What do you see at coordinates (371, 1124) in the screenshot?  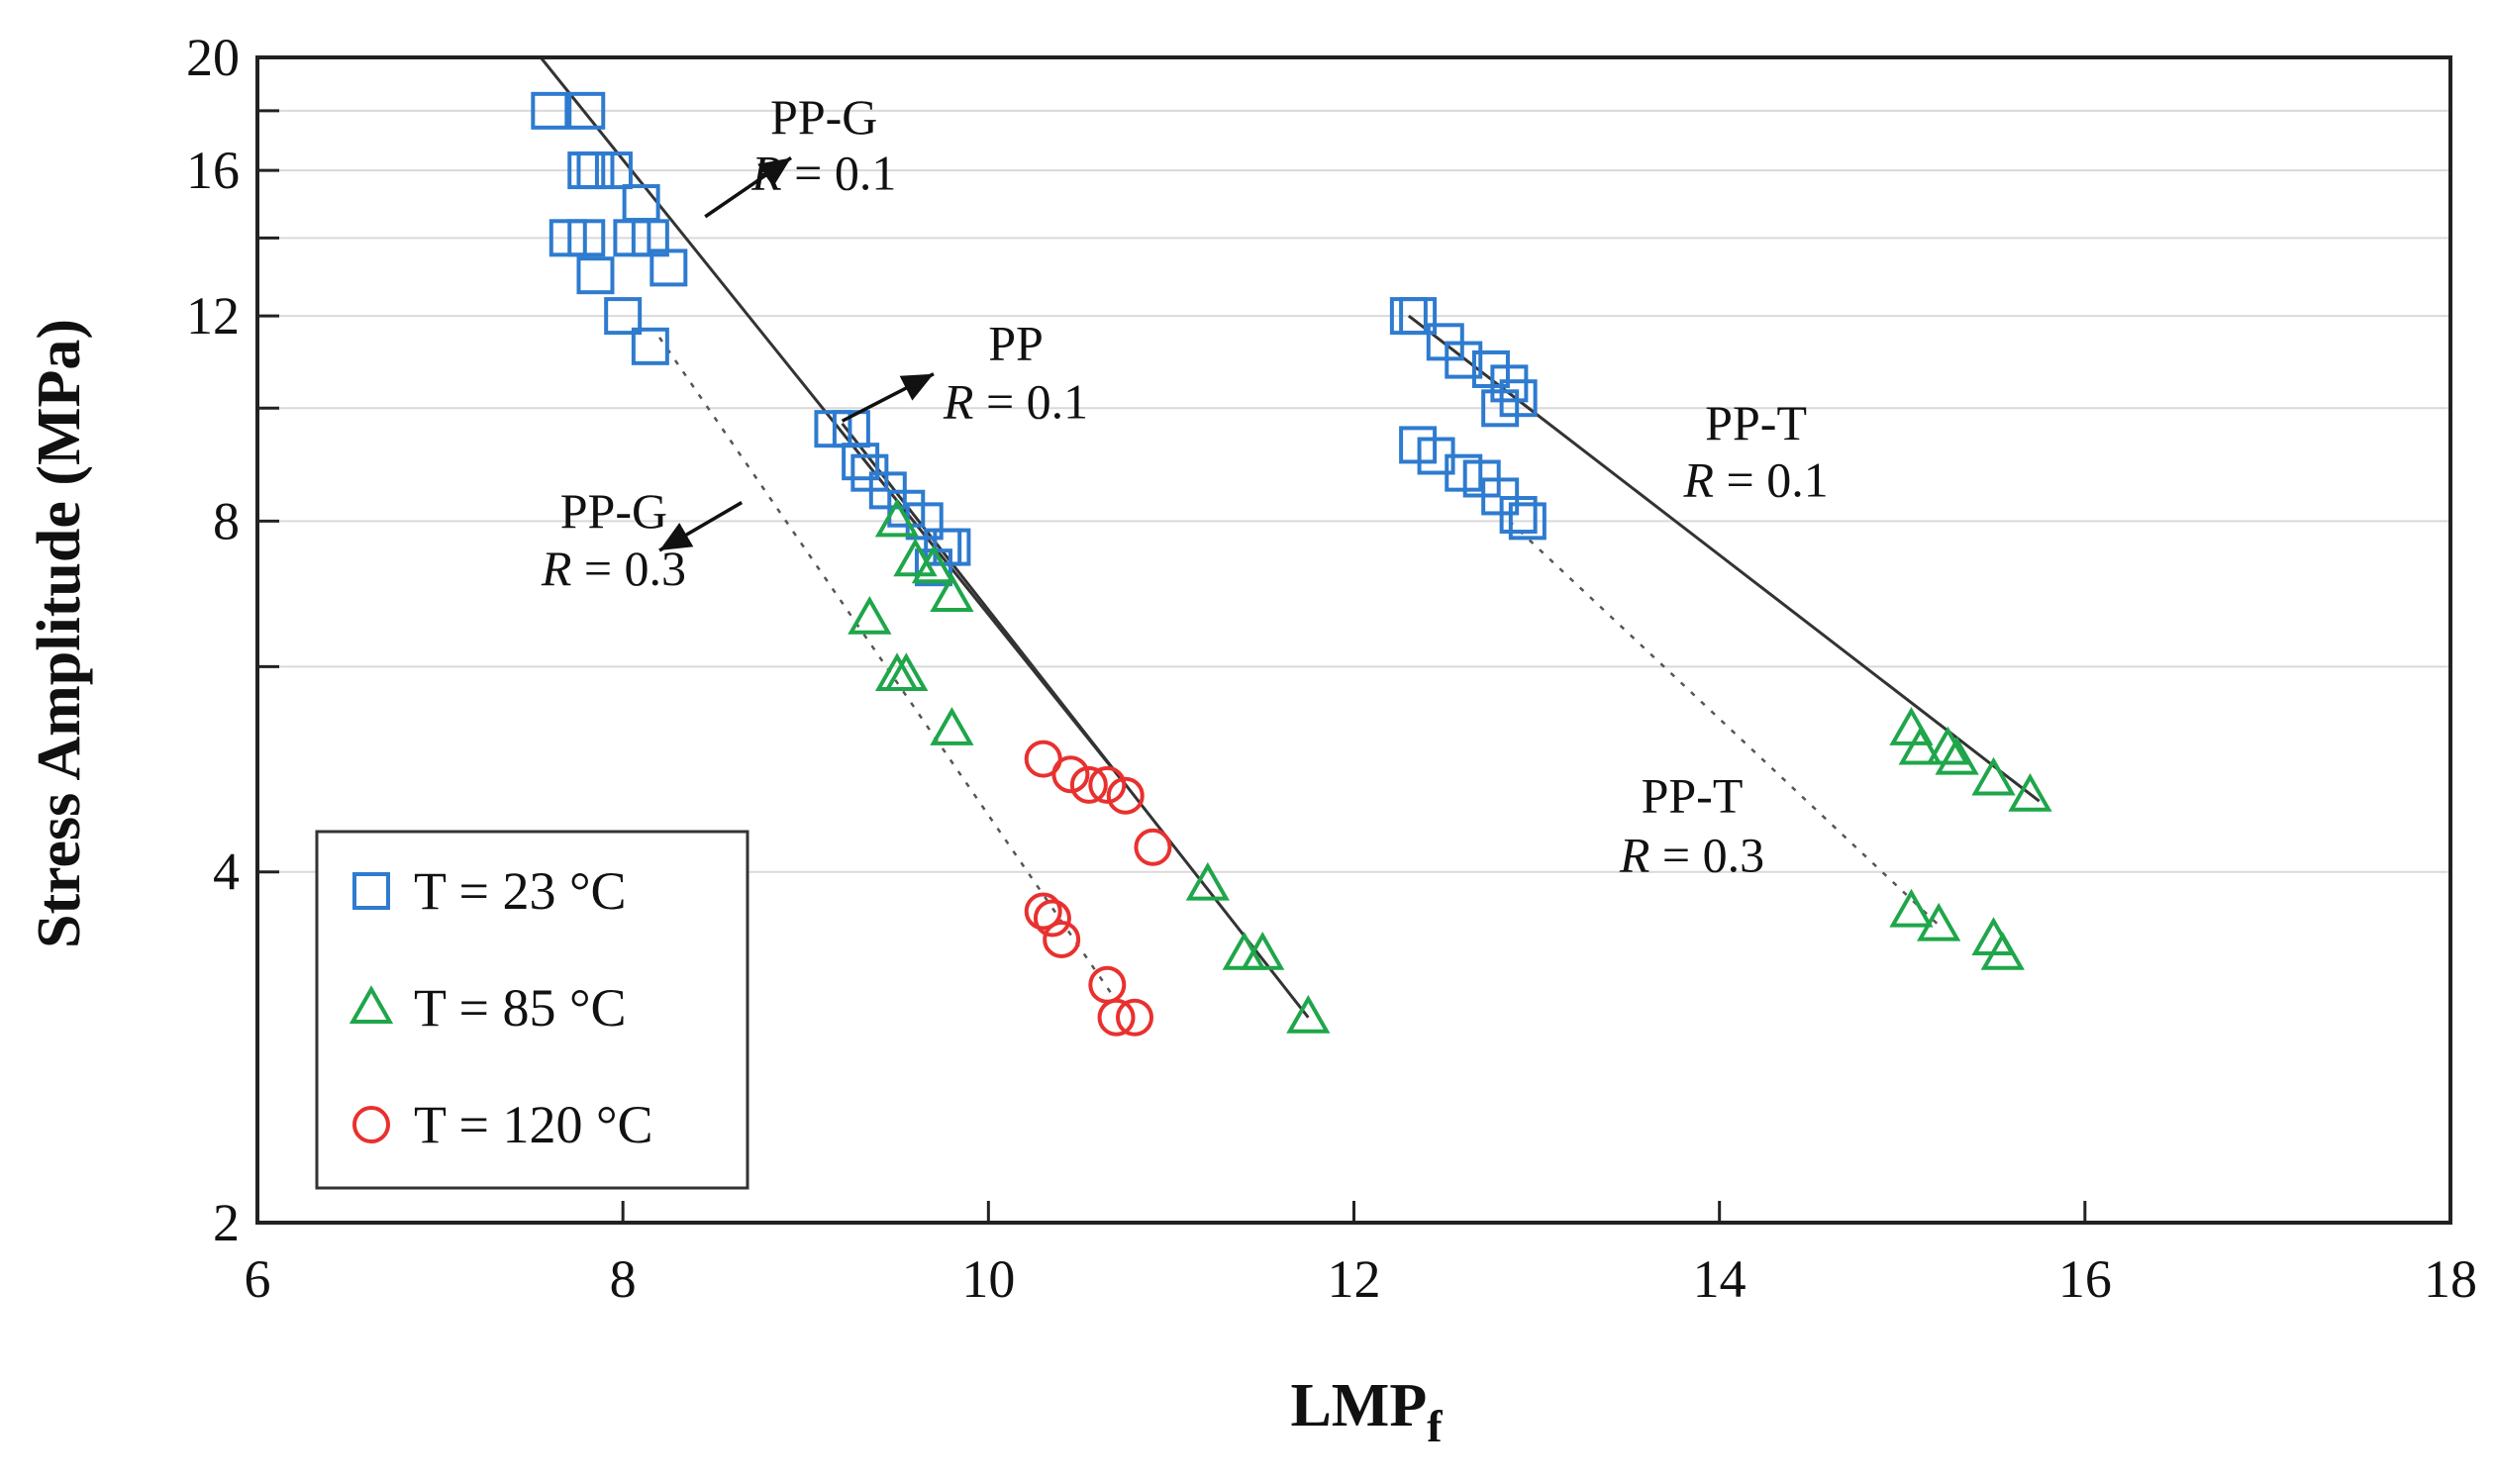 I see `legend-marker-circle` at bounding box center [371, 1124].